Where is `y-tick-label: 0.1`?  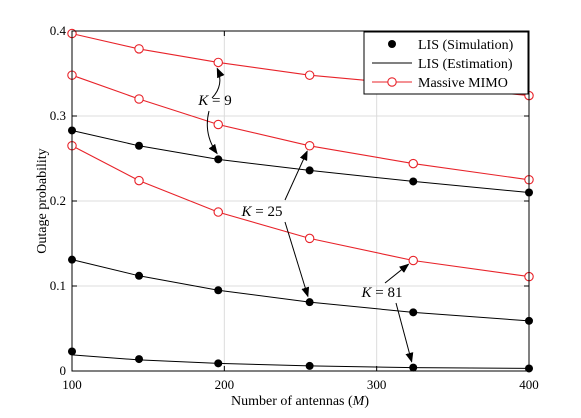 y-tick-label: 0.1 is located at coordinates (58, 285).